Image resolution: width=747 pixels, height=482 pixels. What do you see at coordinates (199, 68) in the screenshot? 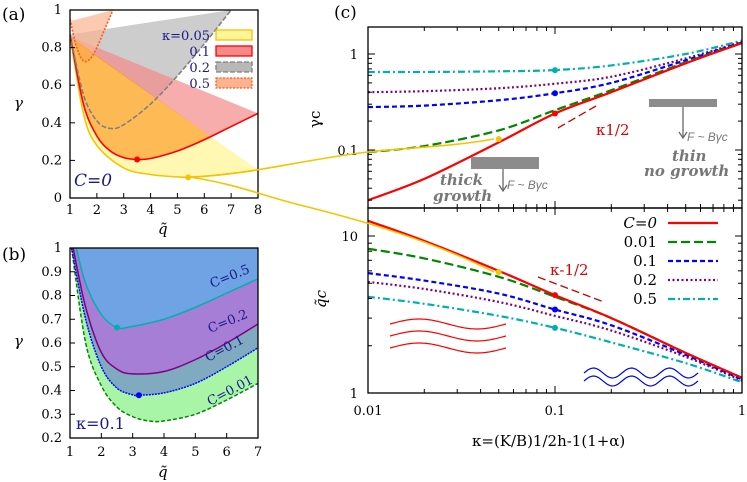
I see `a-legend-label: 0.2` at bounding box center [199, 68].